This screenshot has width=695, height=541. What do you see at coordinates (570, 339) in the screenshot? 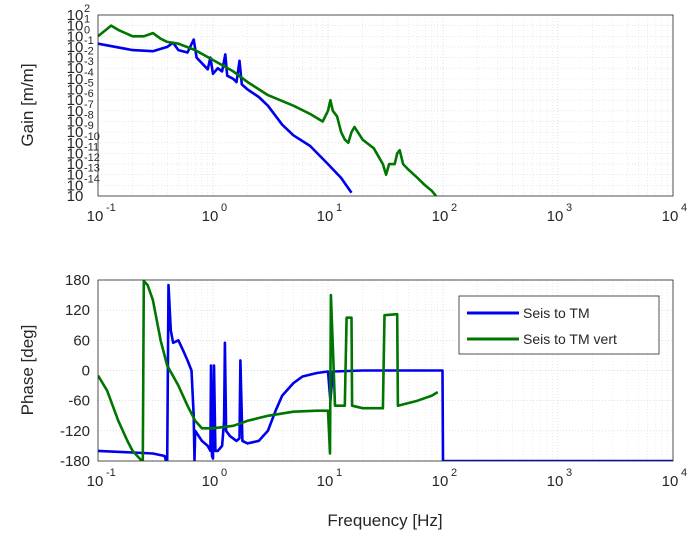
I see `legend-label-seis-to-tm-vert: Seis to TM vert` at bounding box center [570, 339].